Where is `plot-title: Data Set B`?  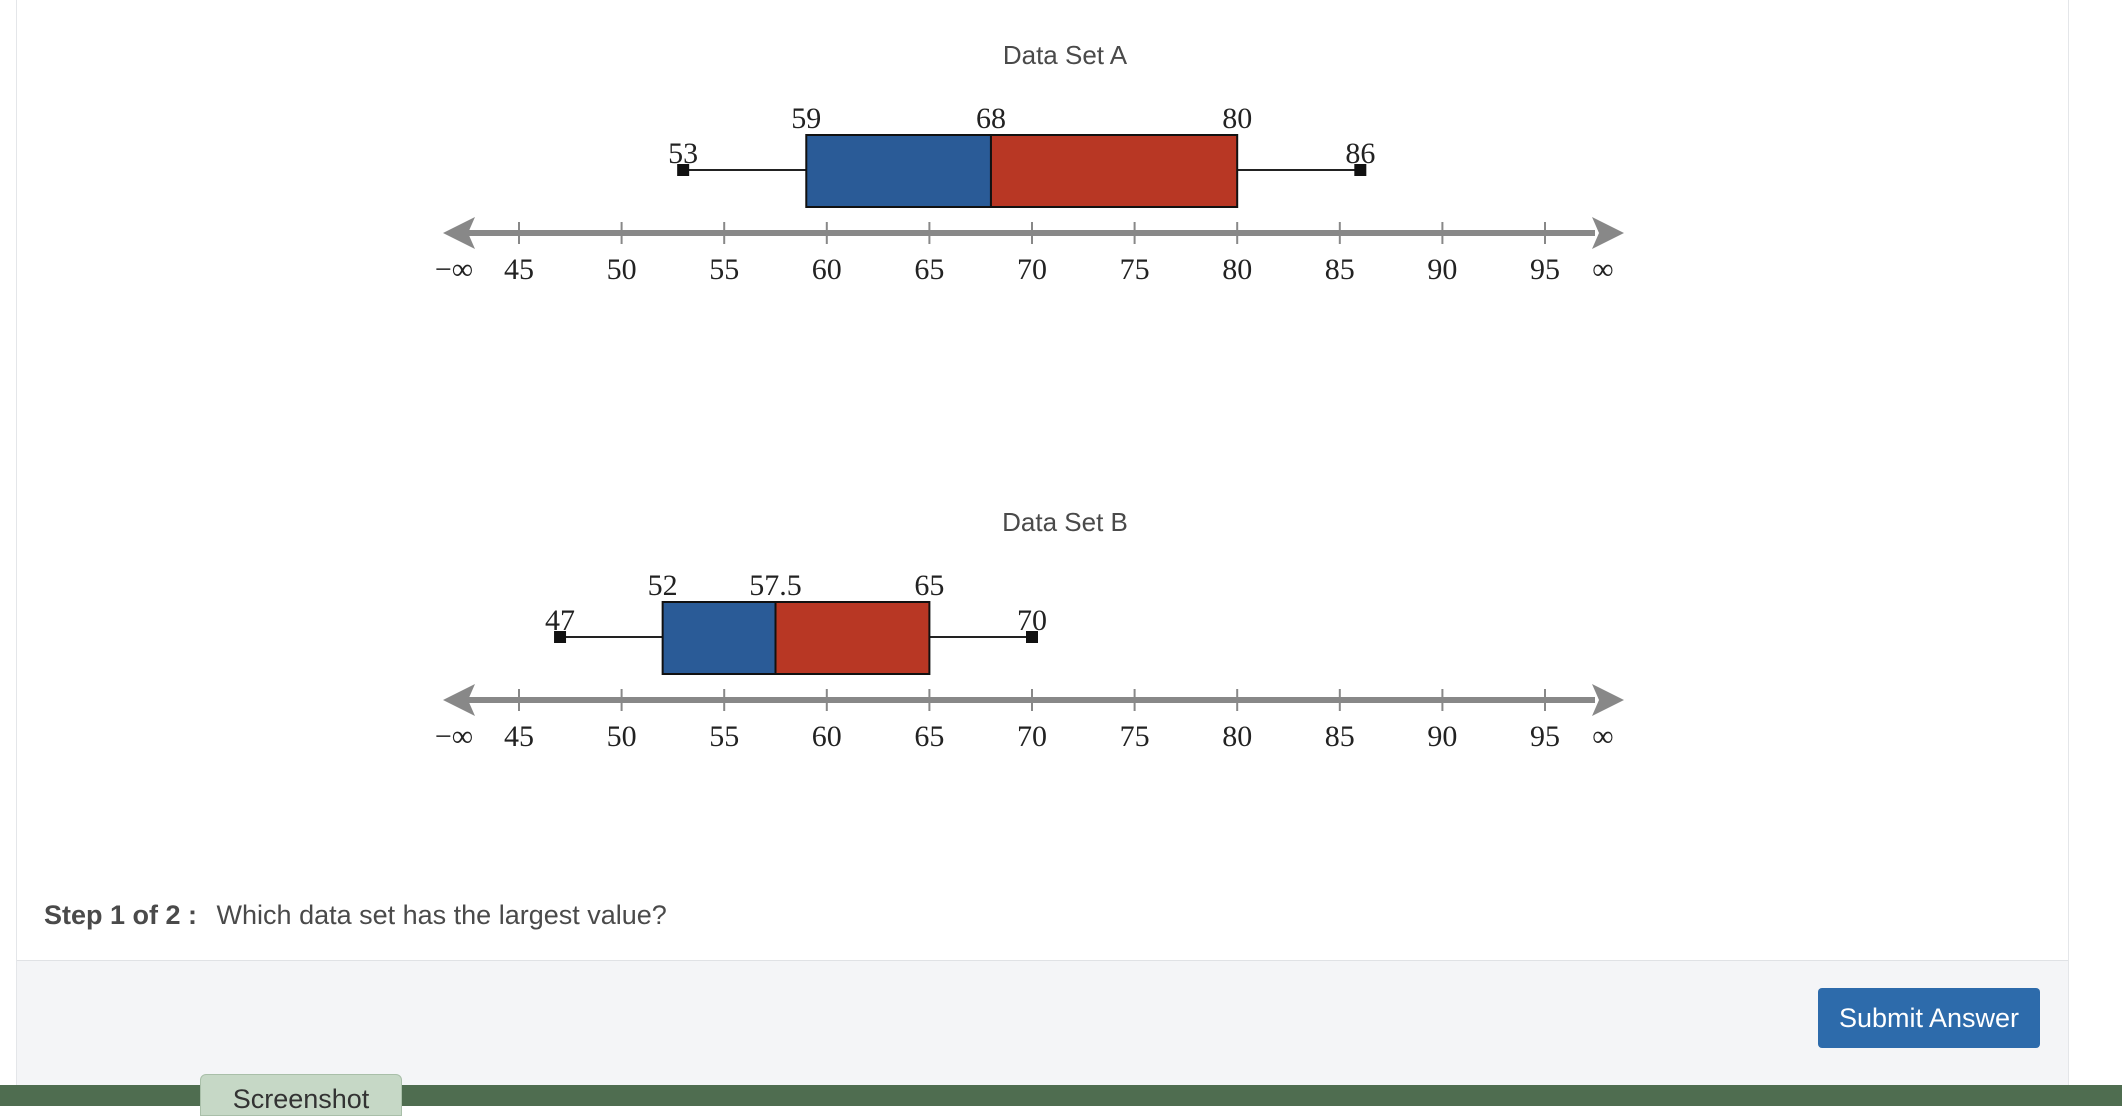 plot-title: Data Set B is located at coordinates (1065, 522).